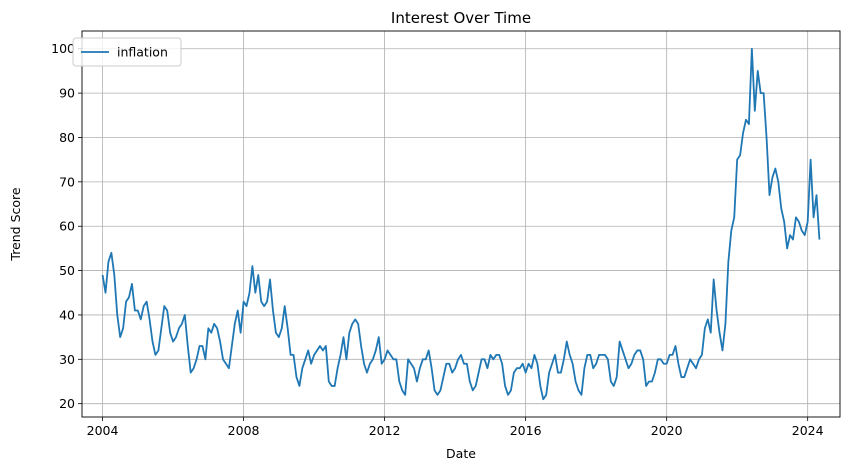 The width and height of the screenshot is (850, 470). What do you see at coordinates (461, 18) in the screenshot?
I see `chart-title: Interest Over Time` at bounding box center [461, 18].